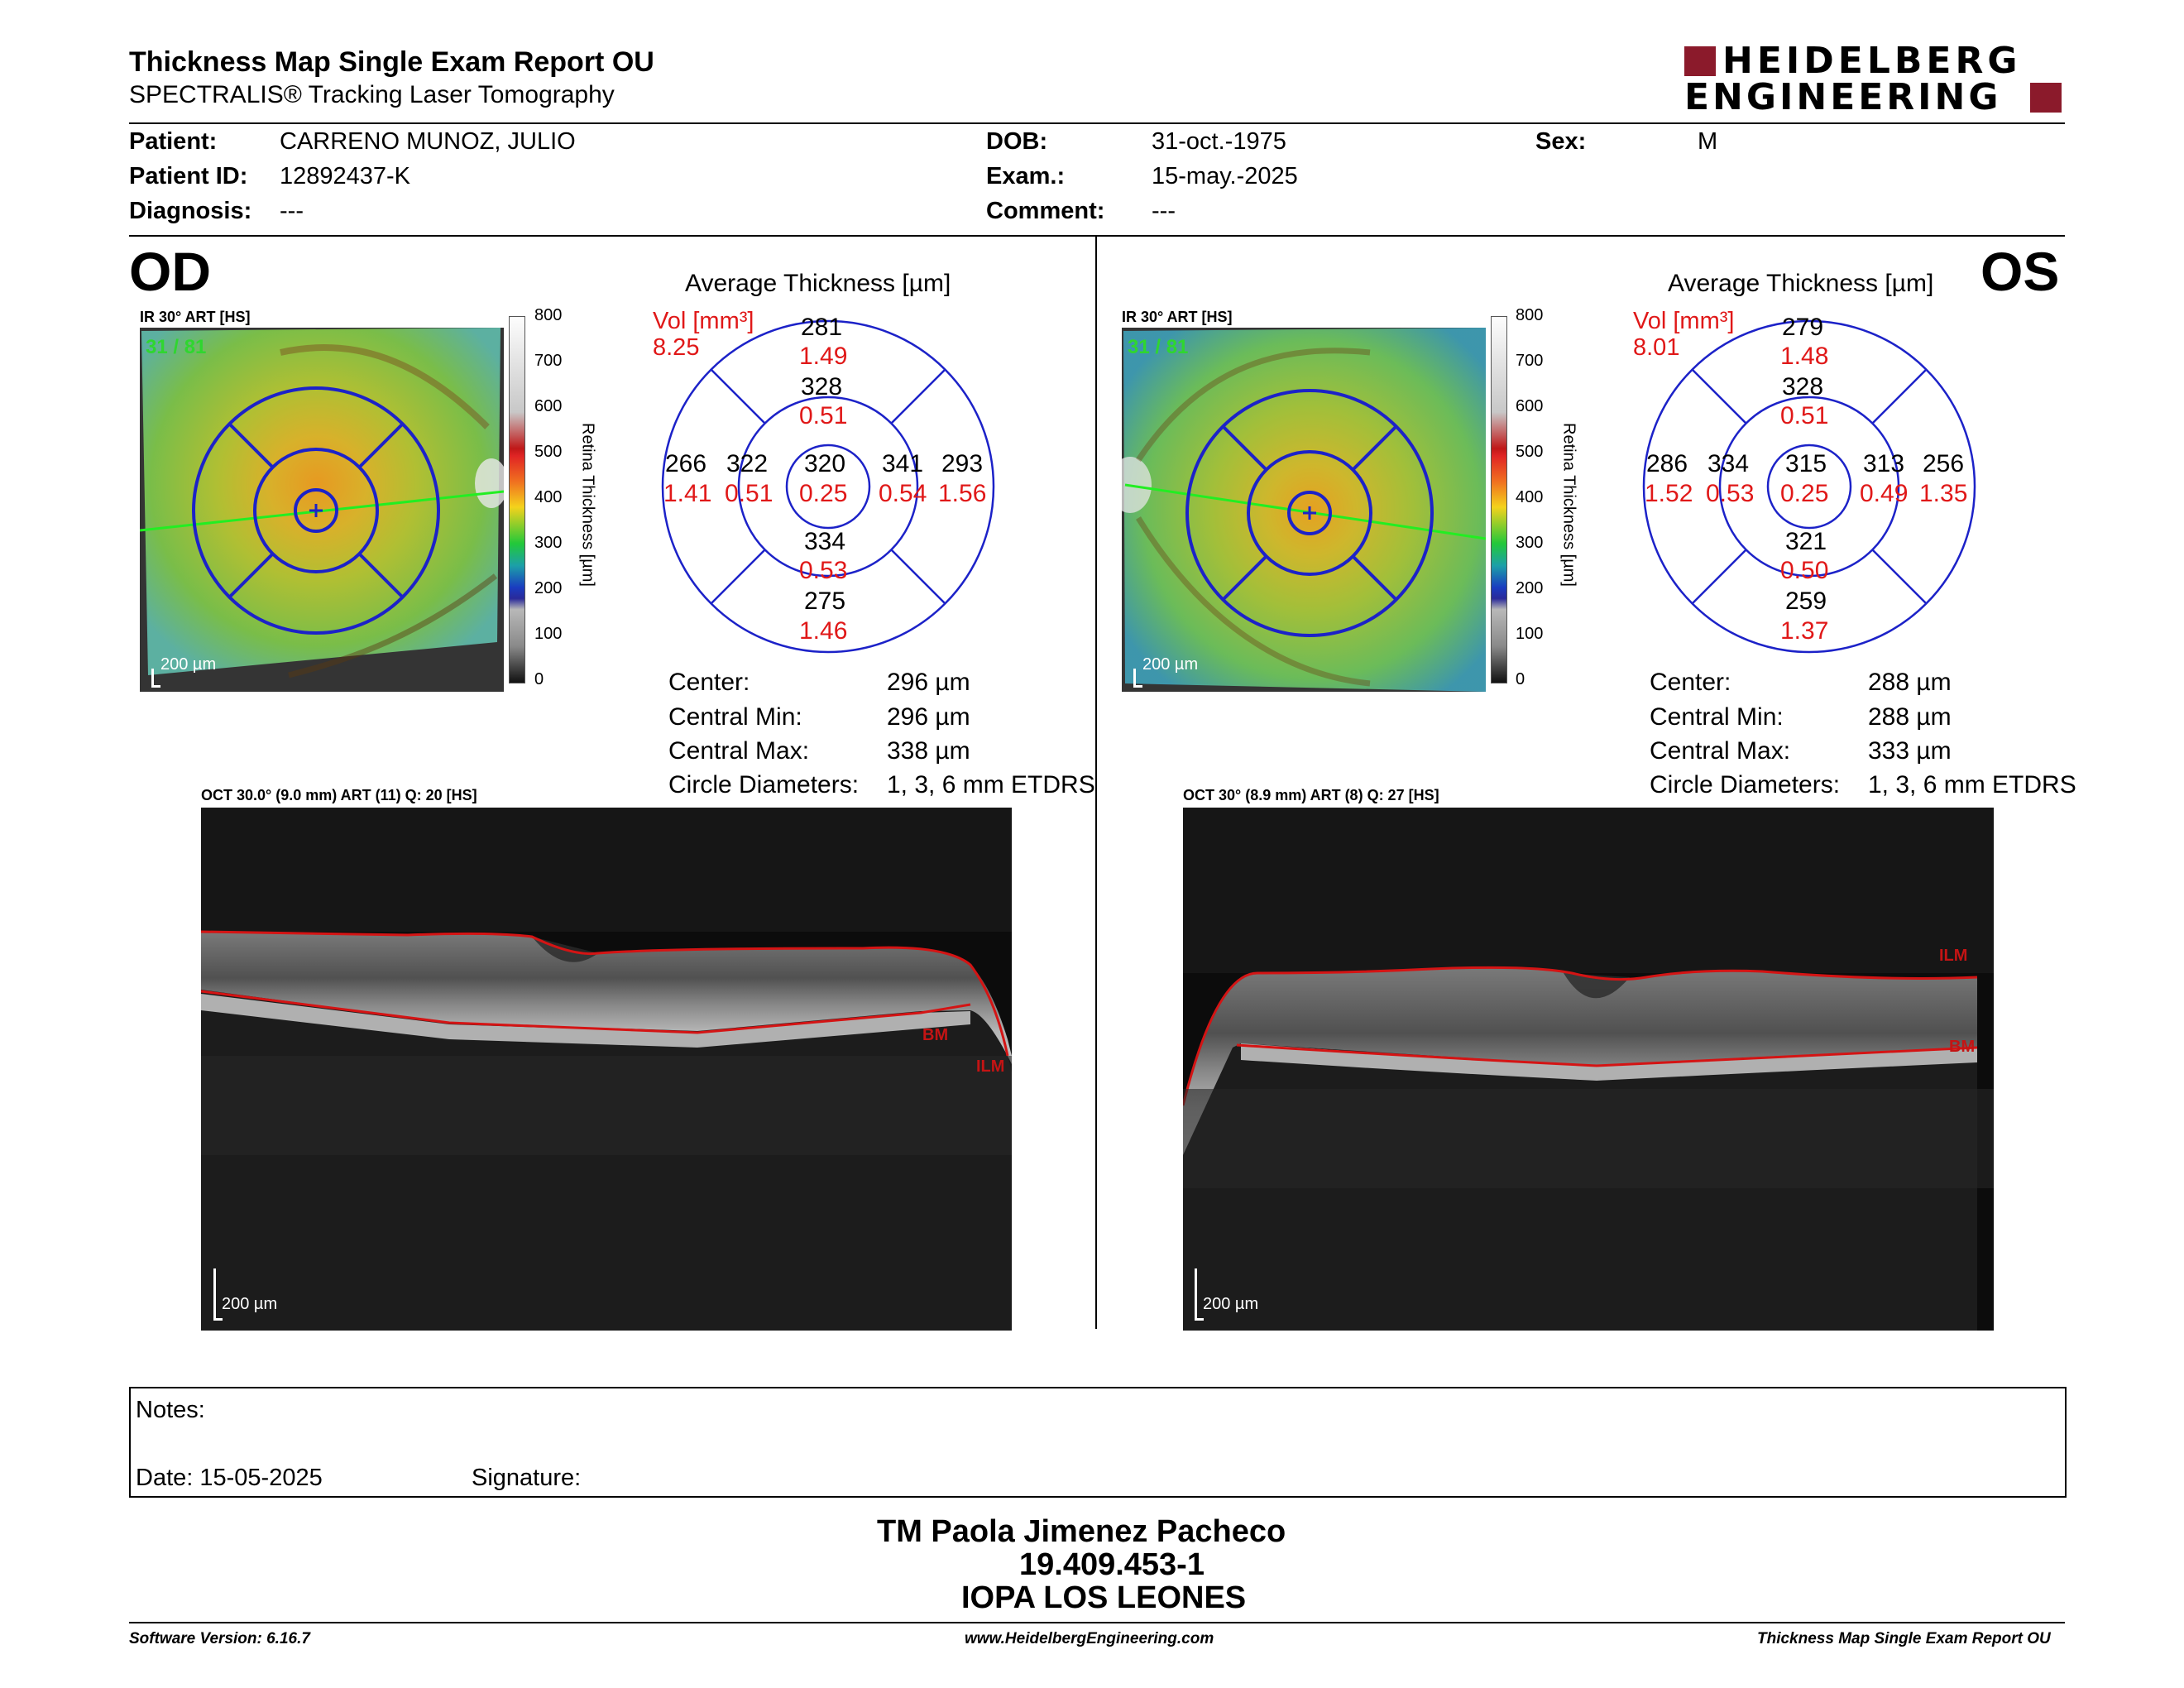  I want to click on od-inner-left-thickness: 322, so click(747, 463).